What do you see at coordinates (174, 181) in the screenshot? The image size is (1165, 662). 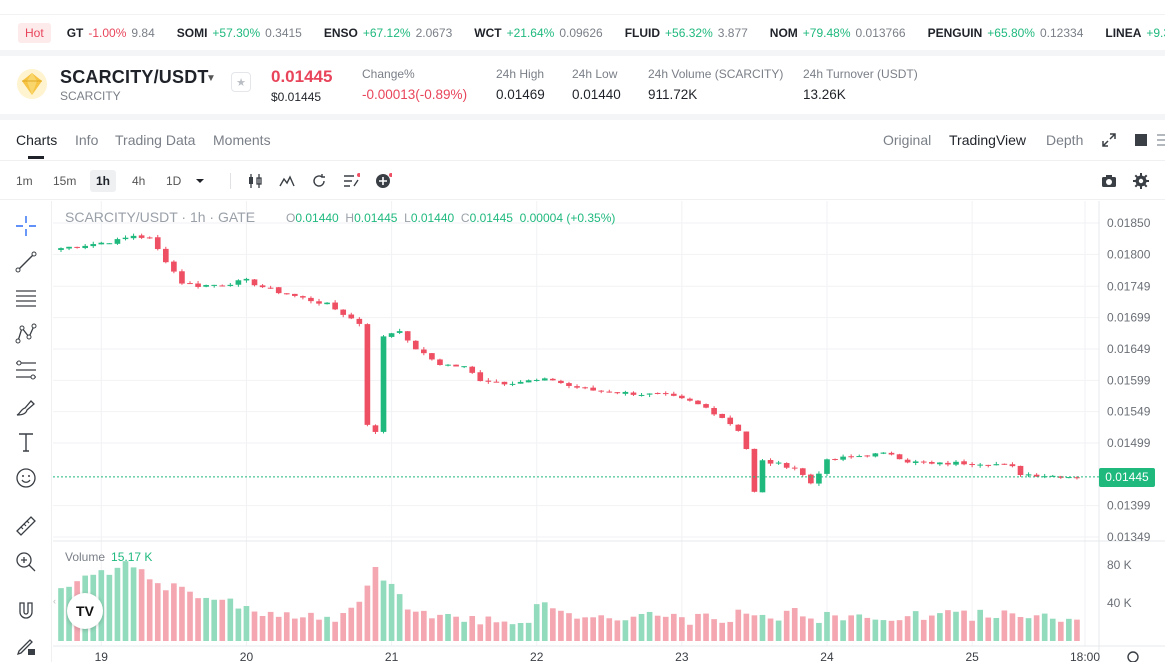 I see `interval-1d: 1D` at bounding box center [174, 181].